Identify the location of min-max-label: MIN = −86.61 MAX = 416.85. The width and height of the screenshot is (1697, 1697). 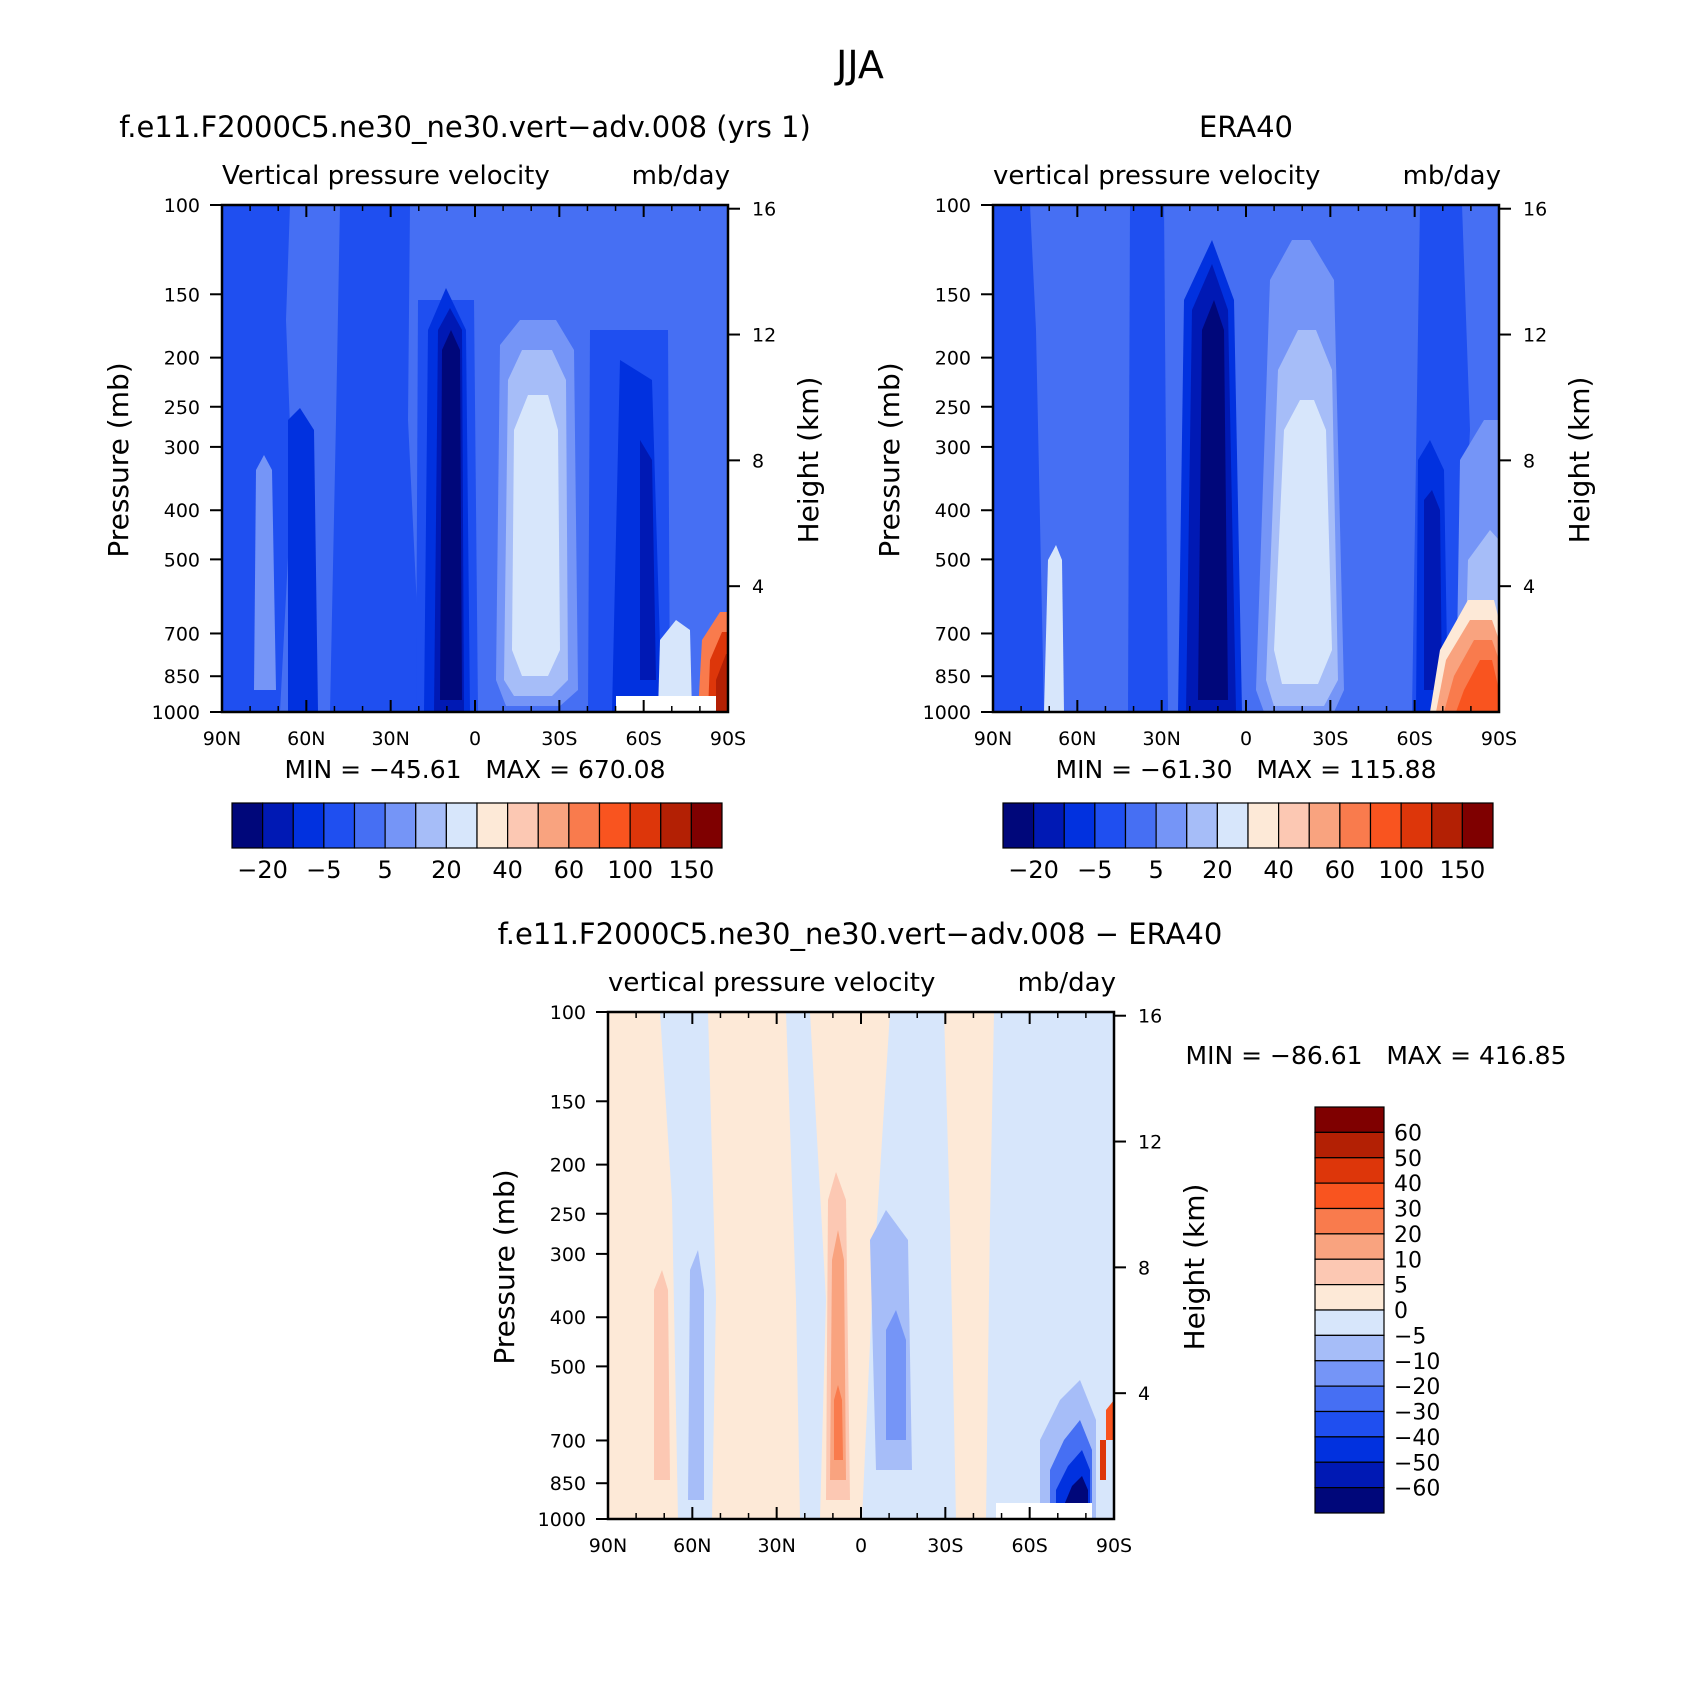
(1376, 1055).